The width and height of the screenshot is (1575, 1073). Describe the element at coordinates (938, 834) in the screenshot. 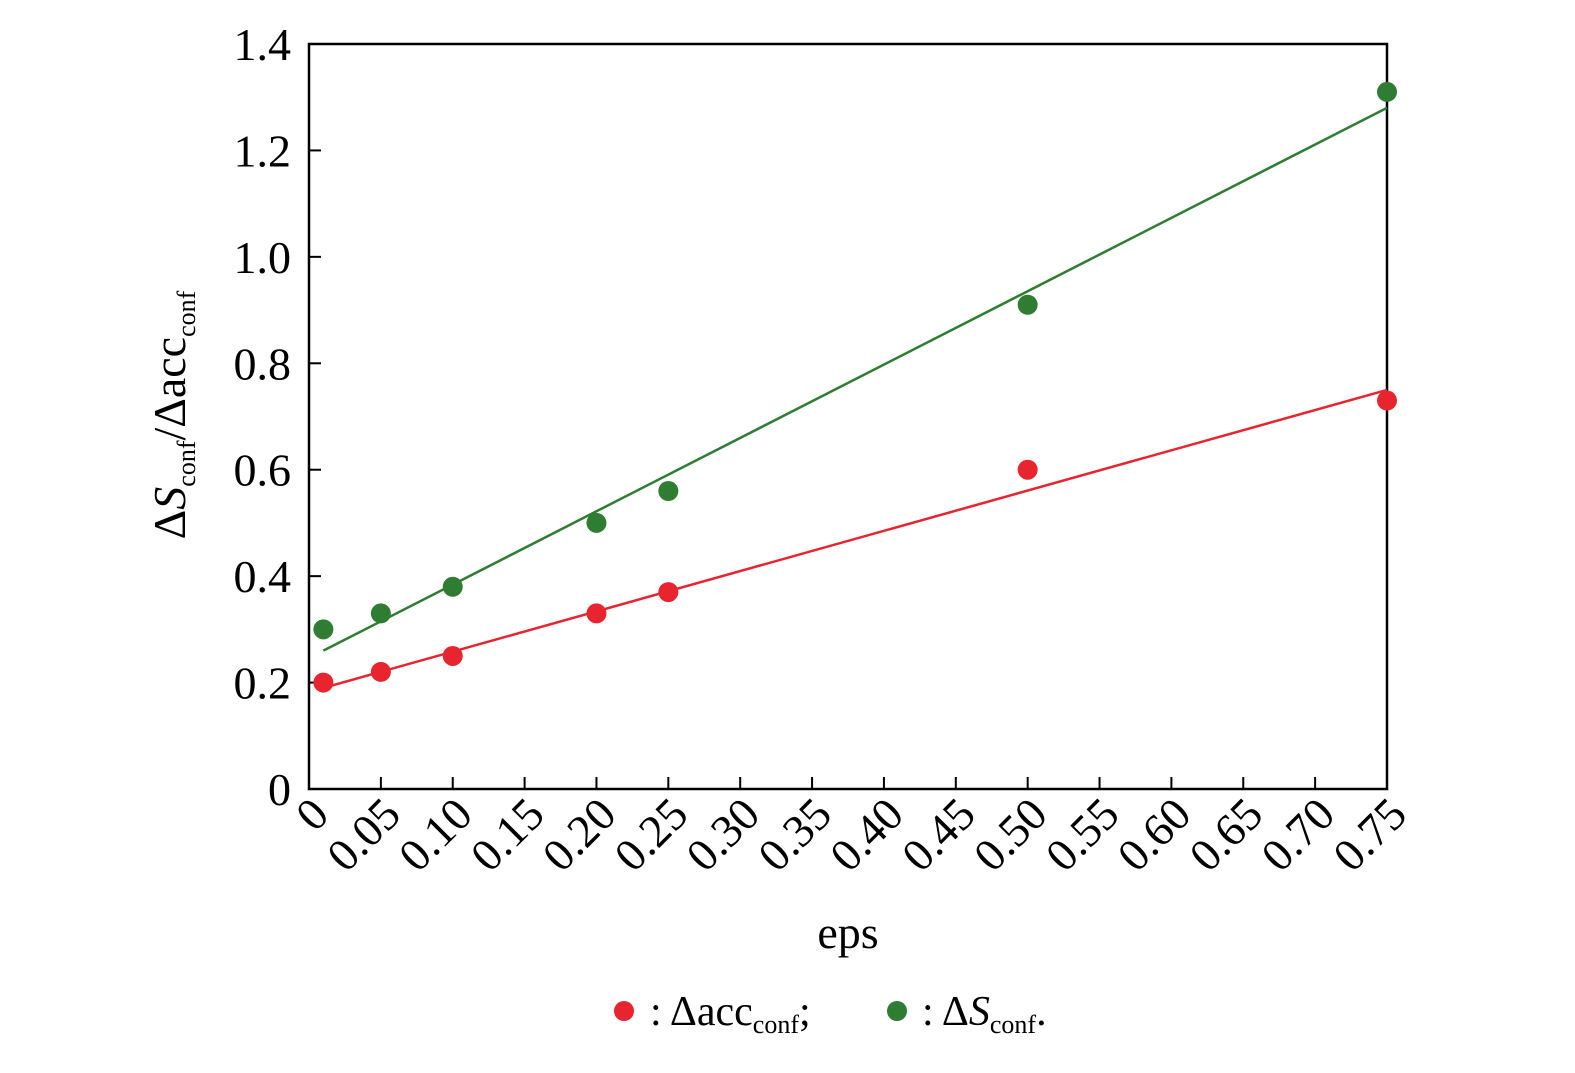

I see `x-tick-label: 0.45` at that location.